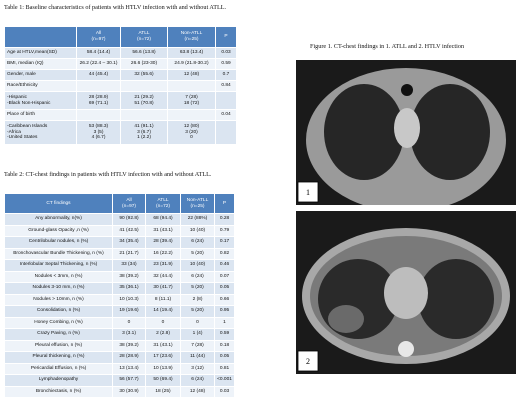  I want to click on table-cell: 21 (21.7), so click(129, 253).